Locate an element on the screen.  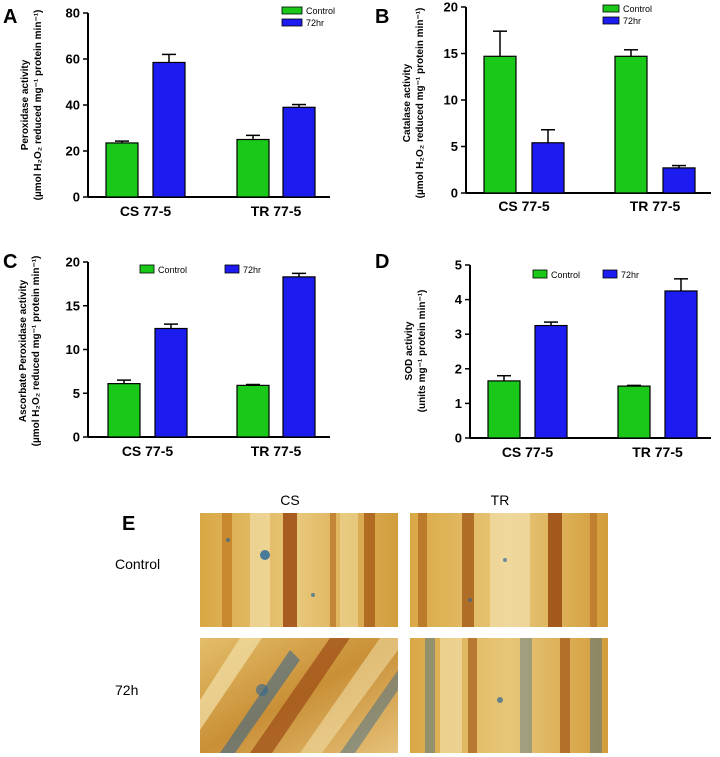
panel-b-category-label-1: TR 77-5 is located at coordinates (655, 206).